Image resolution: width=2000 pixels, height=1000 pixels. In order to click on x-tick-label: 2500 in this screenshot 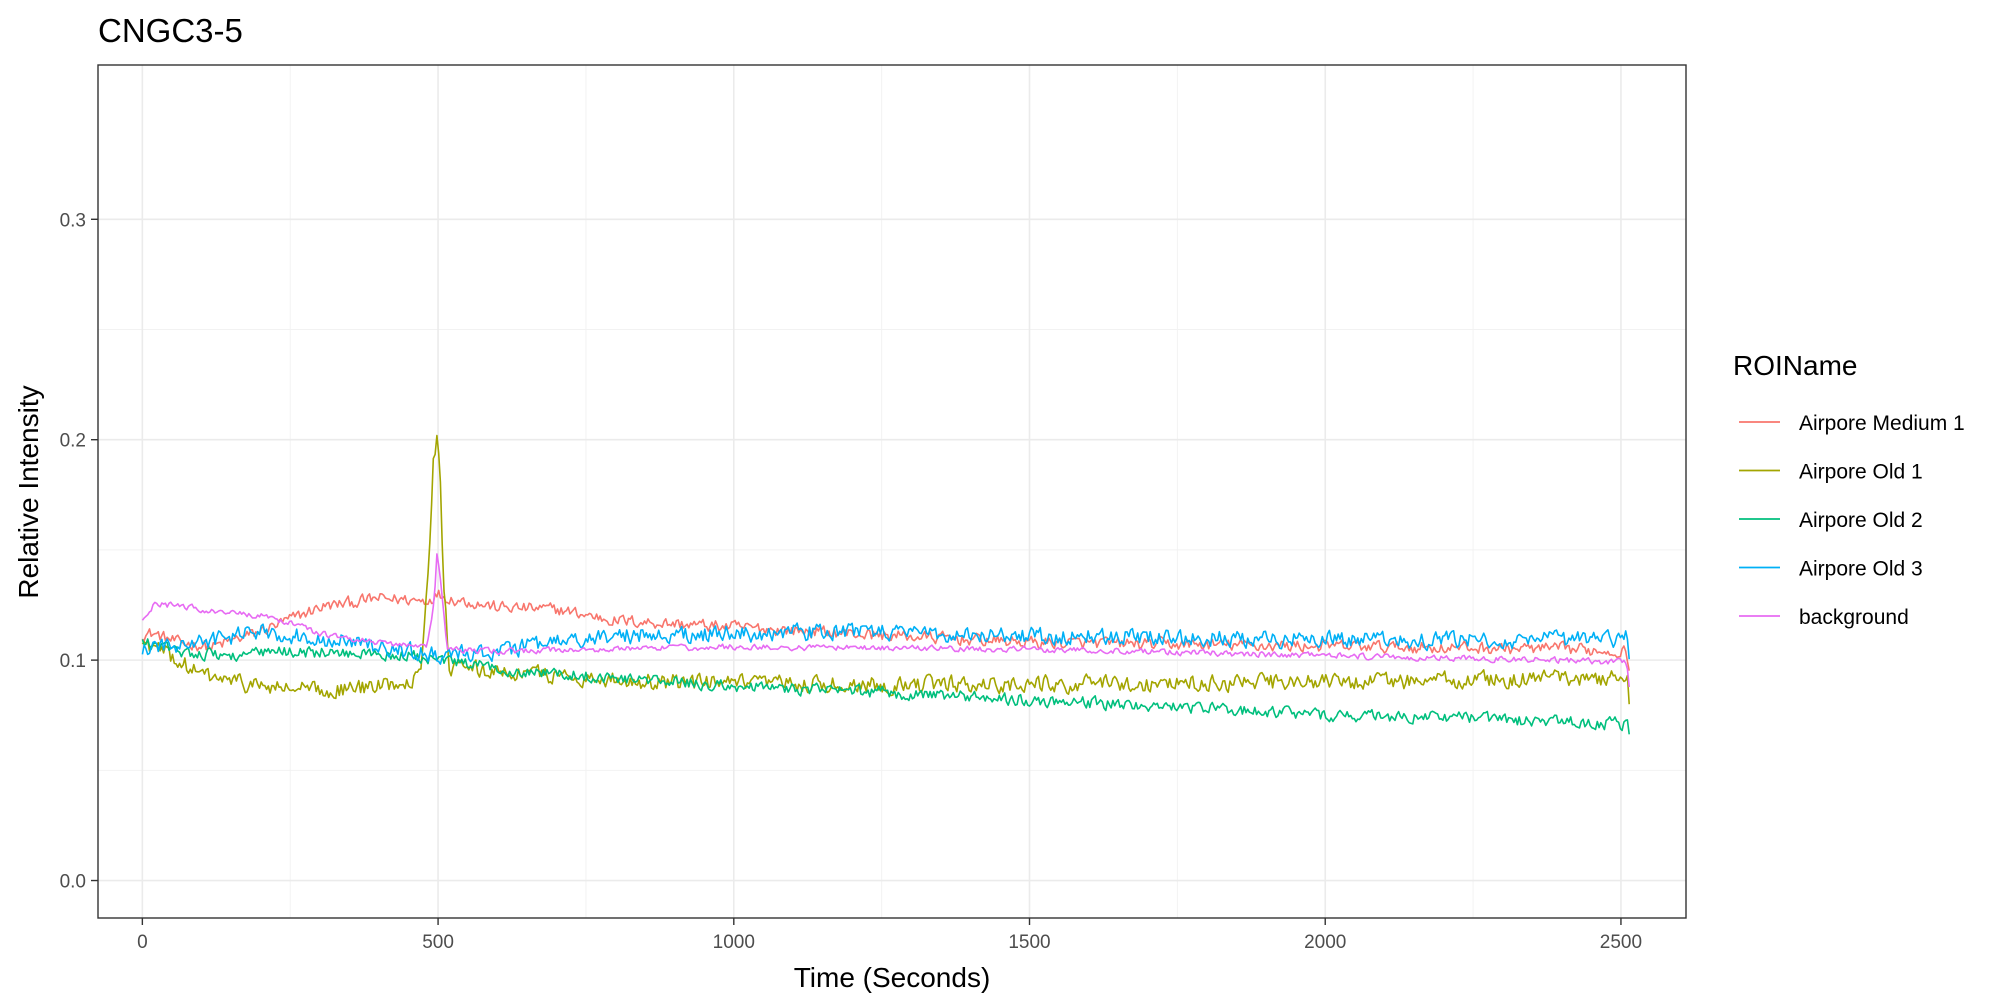, I will do `click(1621, 942)`.